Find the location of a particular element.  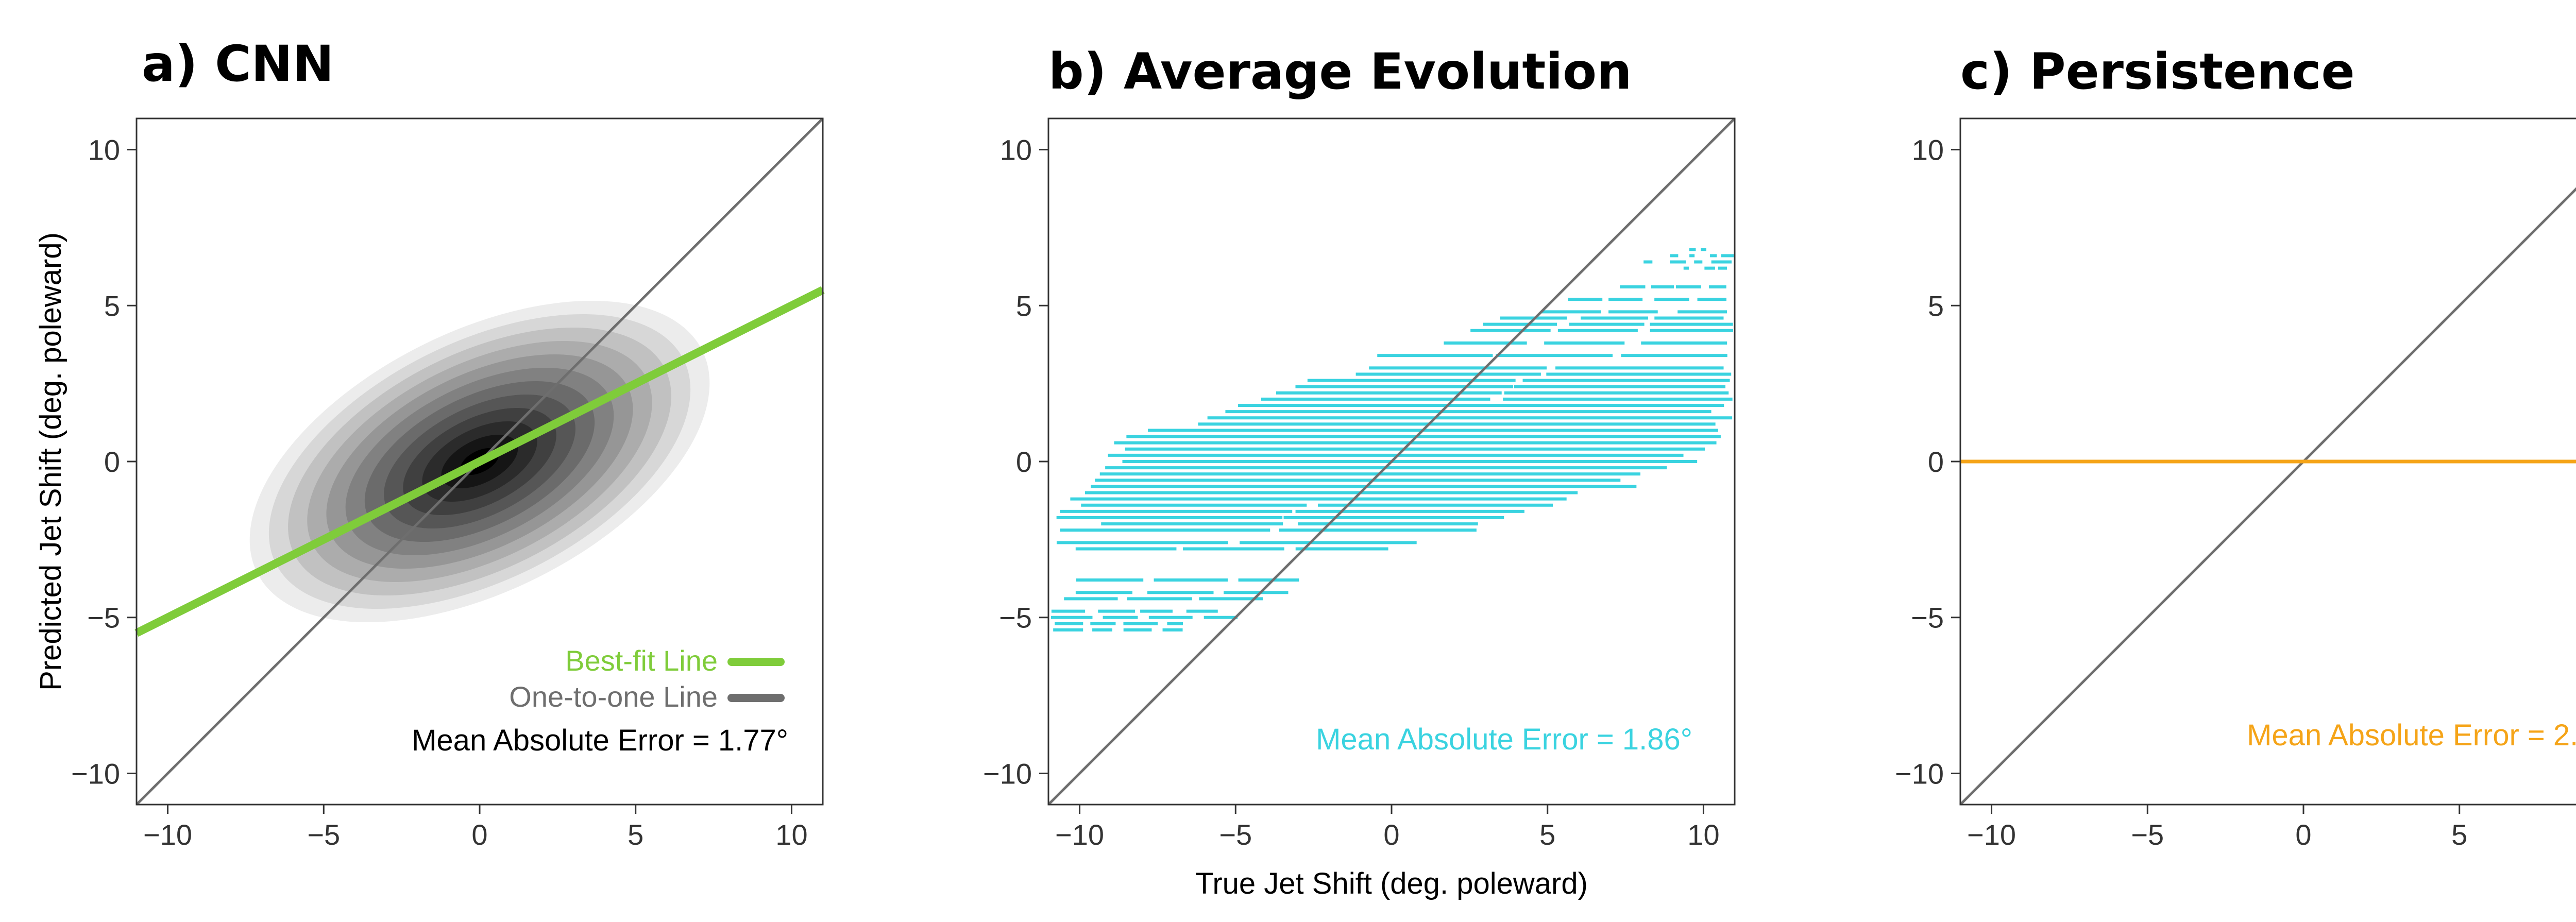

x-tick-label: −5 is located at coordinates (324, 834).